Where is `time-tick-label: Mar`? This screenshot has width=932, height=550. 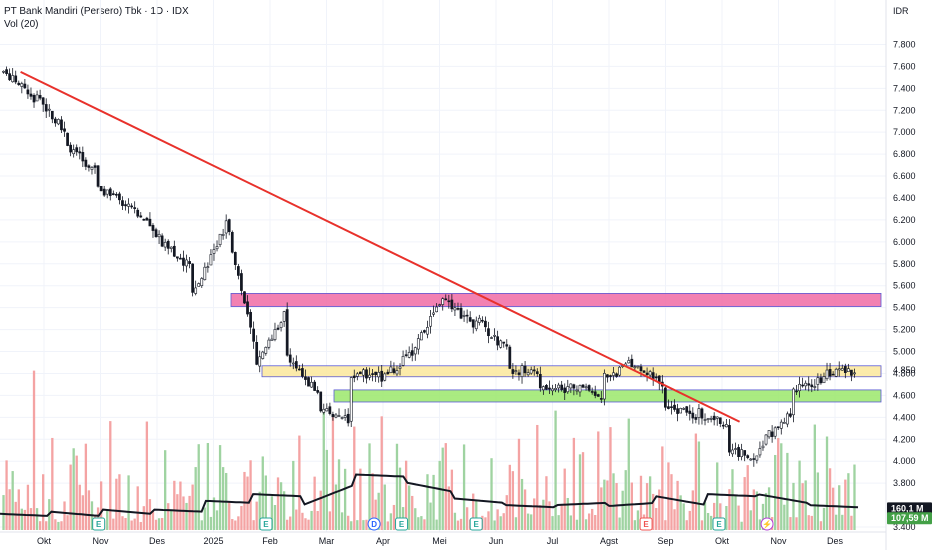 time-tick-label: Mar is located at coordinates (327, 541).